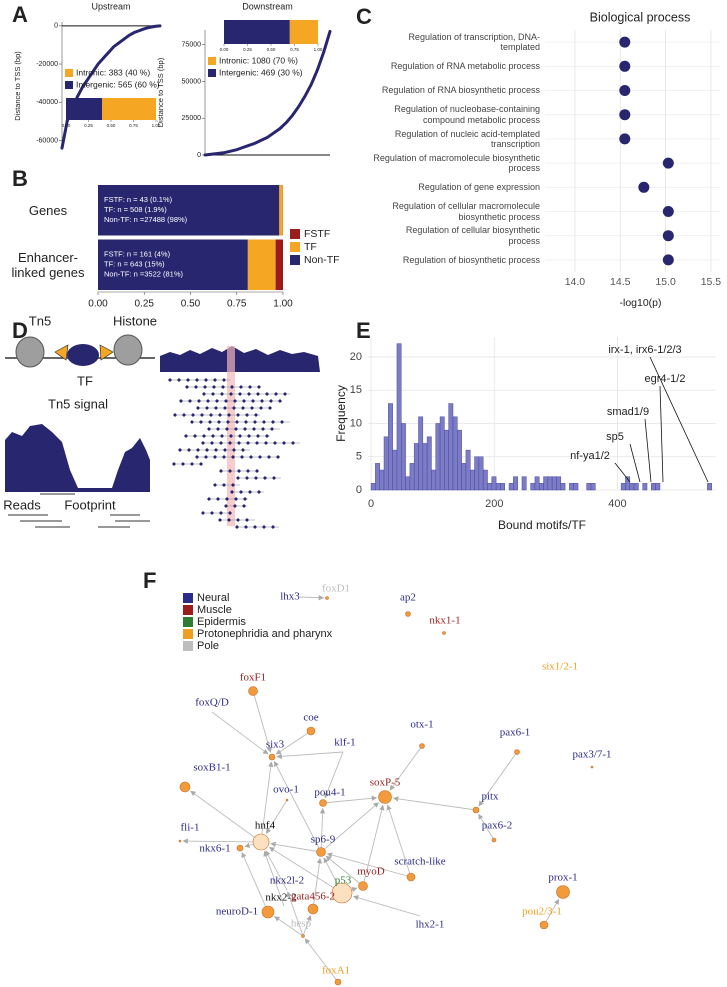 This screenshot has width=727, height=987. What do you see at coordinates (356, 423) in the screenshot?
I see `y-tick-label: 10` at bounding box center [356, 423].